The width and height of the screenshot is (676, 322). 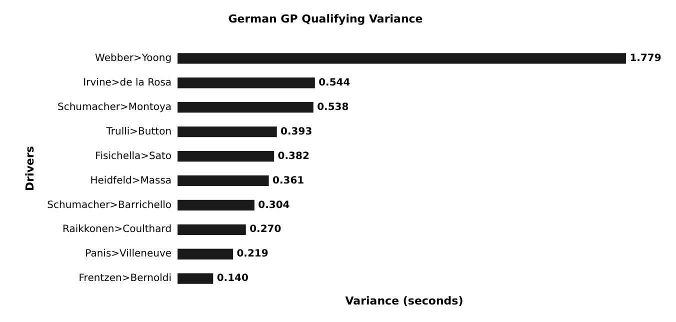 What do you see at coordinates (294, 156) in the screenshot?
I see `data-label: 0.382` at bounding box center [294, 156].